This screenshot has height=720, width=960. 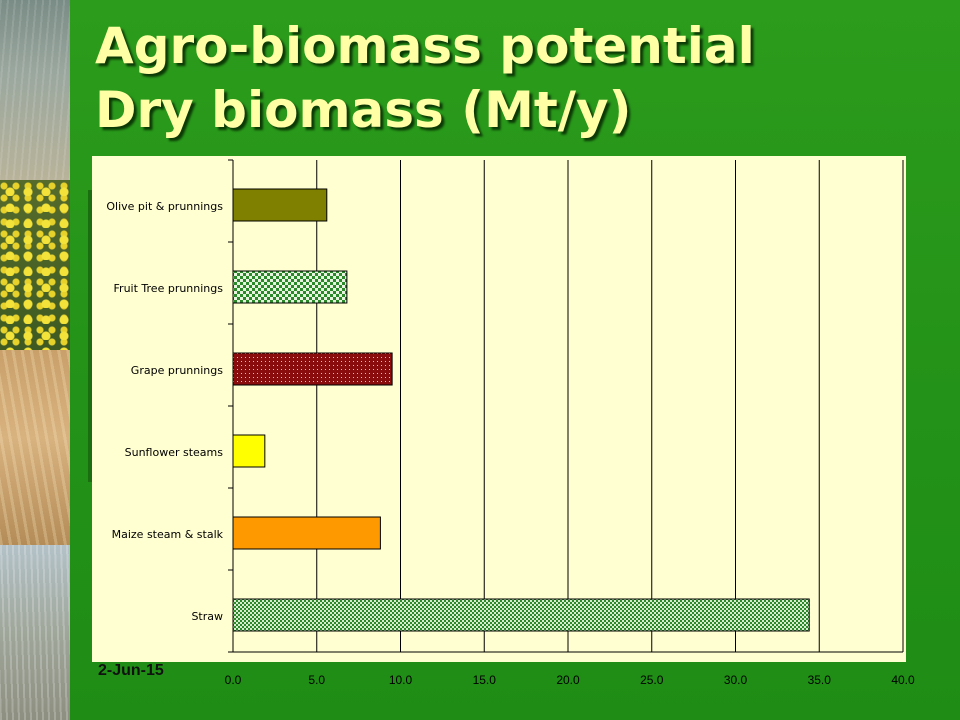 What do you see at coordinates (35, 265) in the screenshot?
I see `rapeseed-field-photo` at bounding box center [35, 265].